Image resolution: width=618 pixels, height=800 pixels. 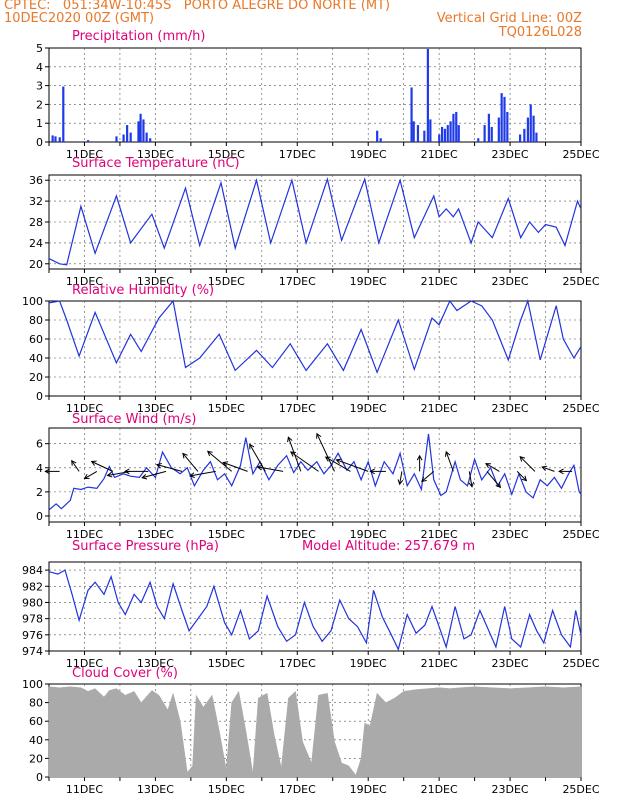 I want to click on y-tick-label: 982, so click(x=32, y=586).